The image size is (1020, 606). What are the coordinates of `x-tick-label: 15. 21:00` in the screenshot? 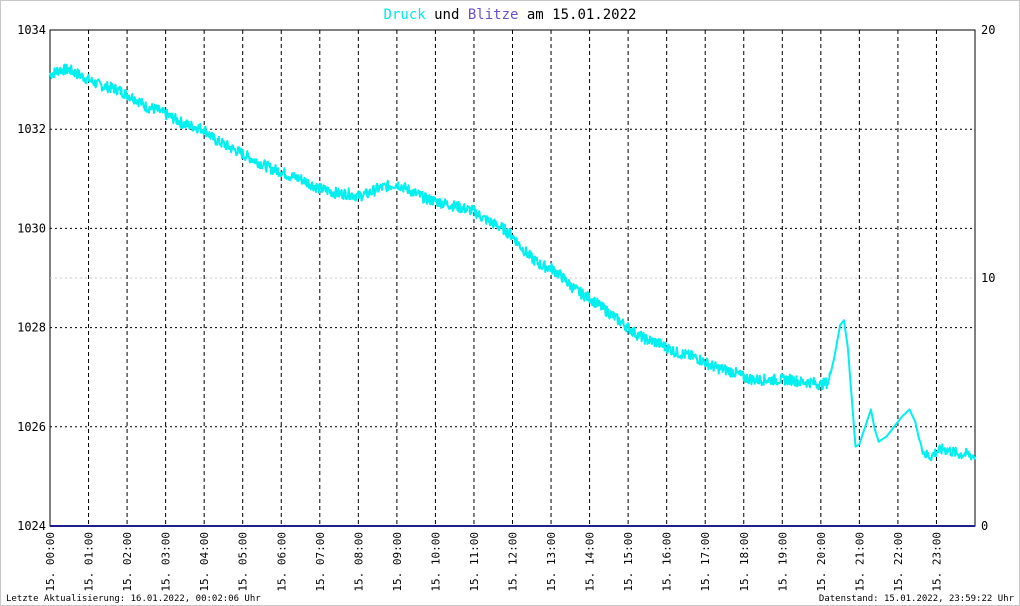 It's located at (859, 562).